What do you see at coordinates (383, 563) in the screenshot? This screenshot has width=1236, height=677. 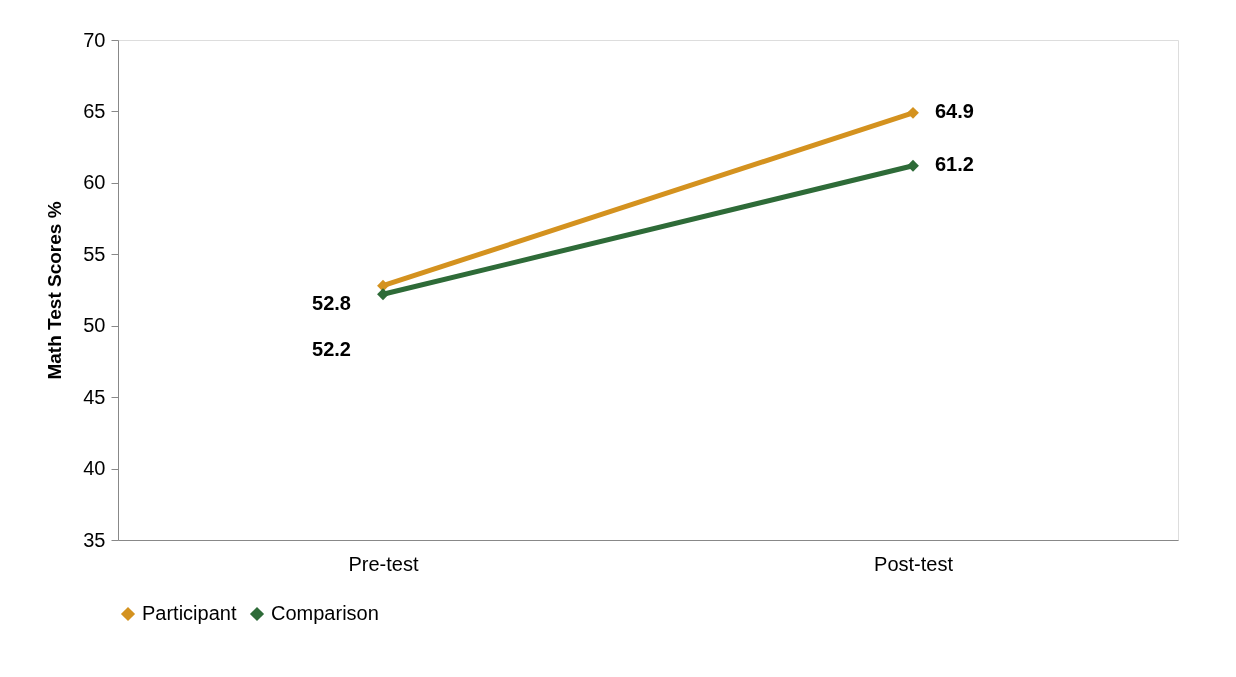 I see `x-tick-label: Pre-test` at bounding box center [383, 563].